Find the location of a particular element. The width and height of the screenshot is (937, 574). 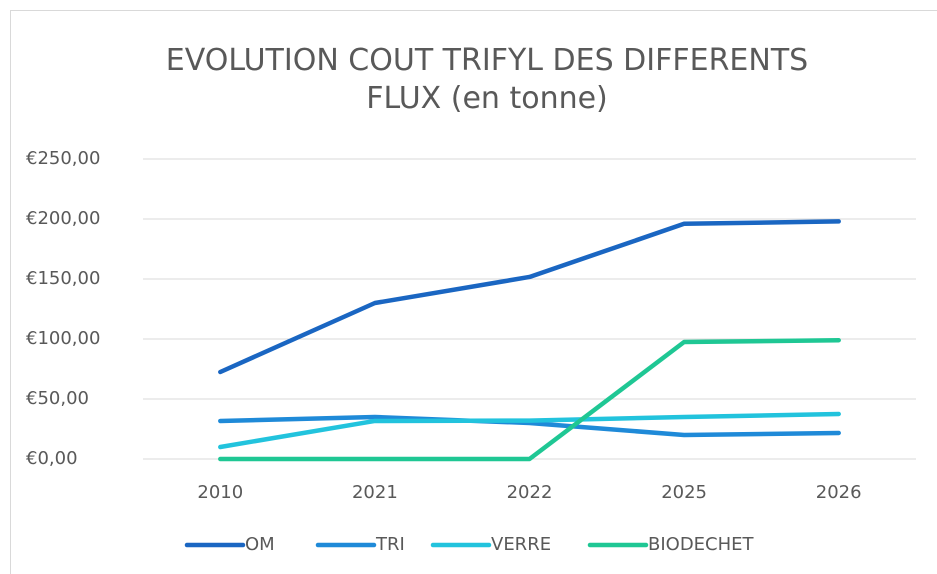

y-tick-label: €0,00 is located at coordinates (52, 458).